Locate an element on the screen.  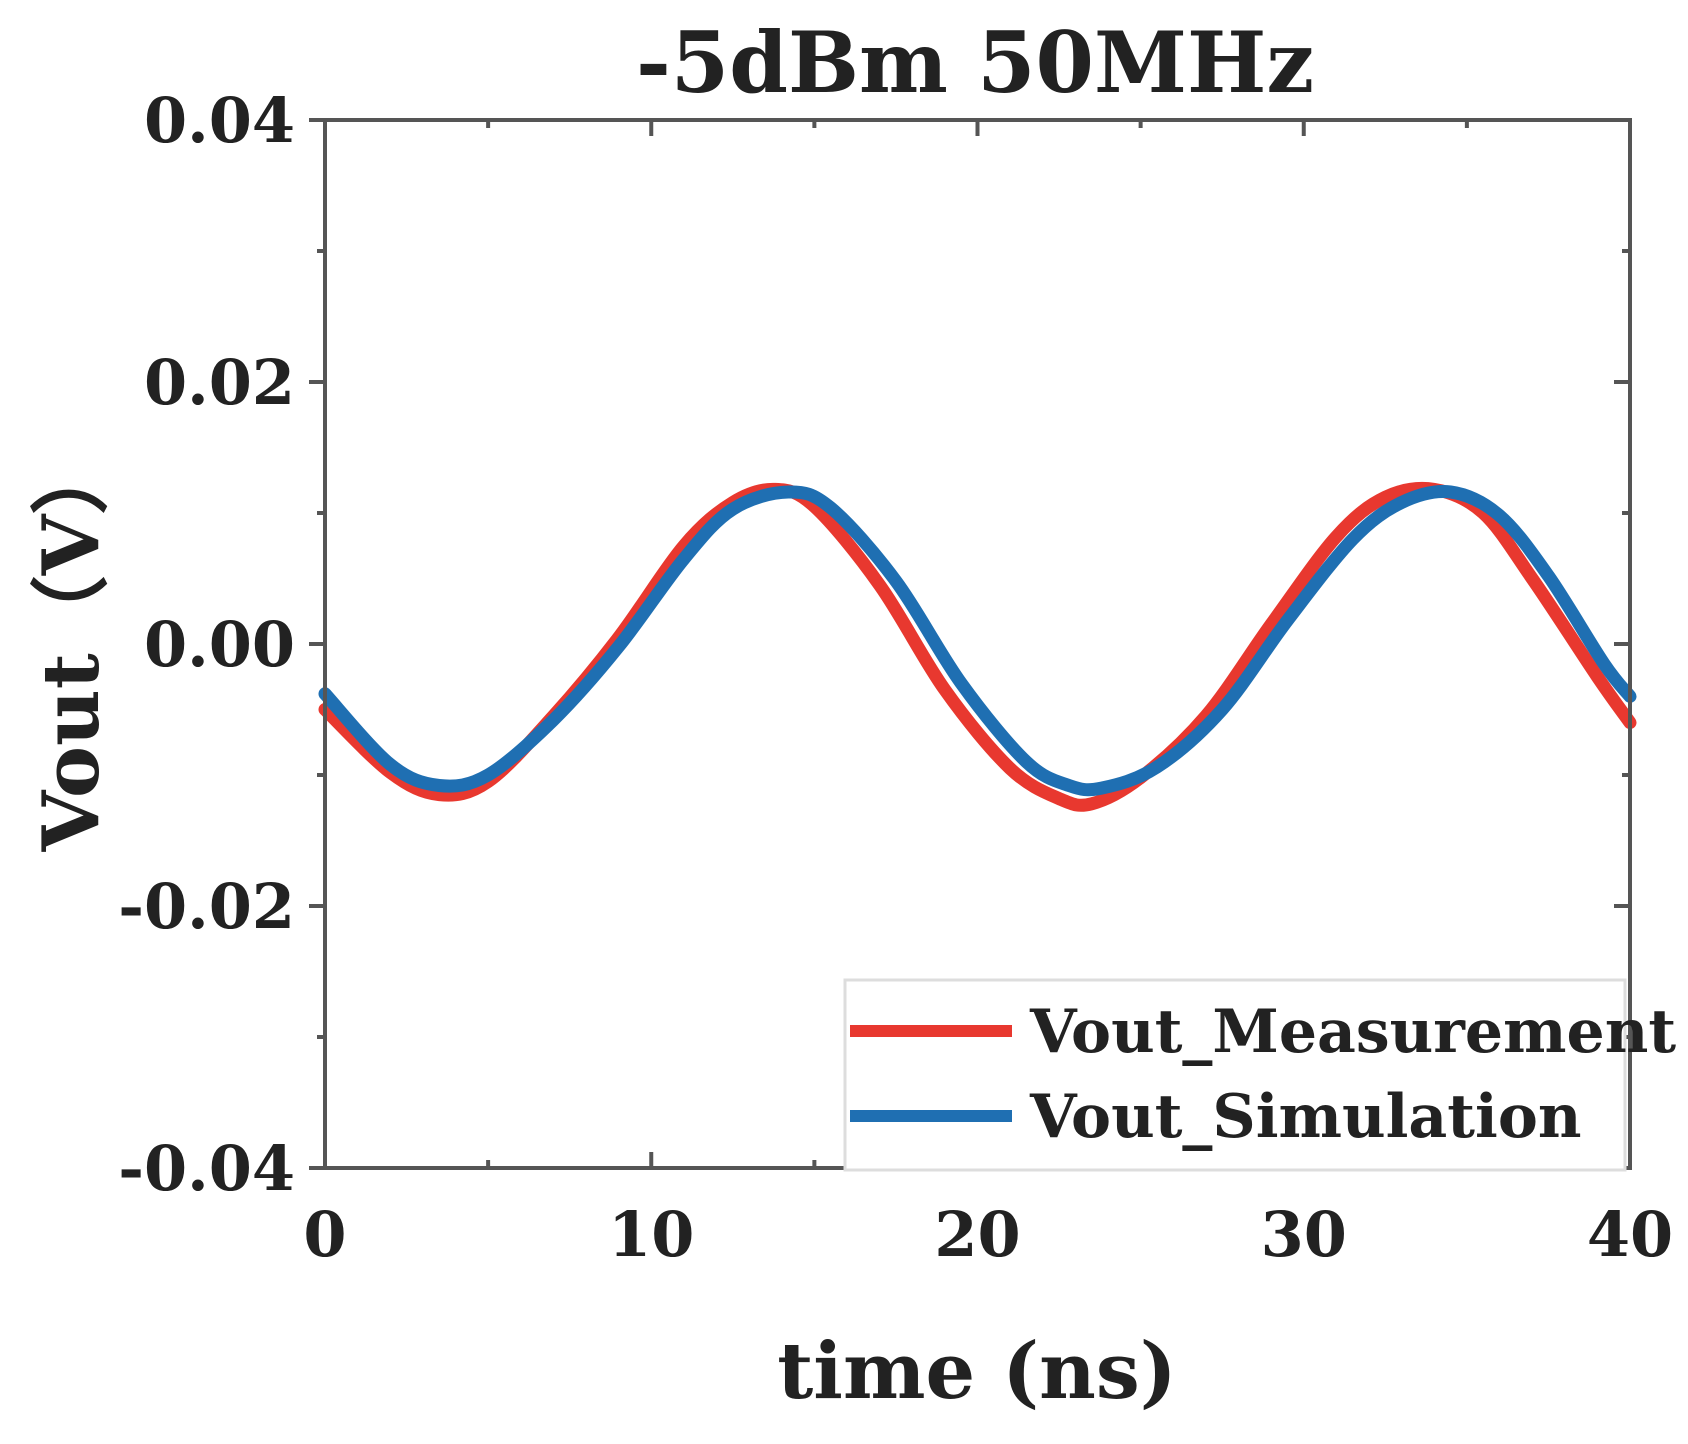
x-tick-label: 20 is located at coordinates (977, 1234).